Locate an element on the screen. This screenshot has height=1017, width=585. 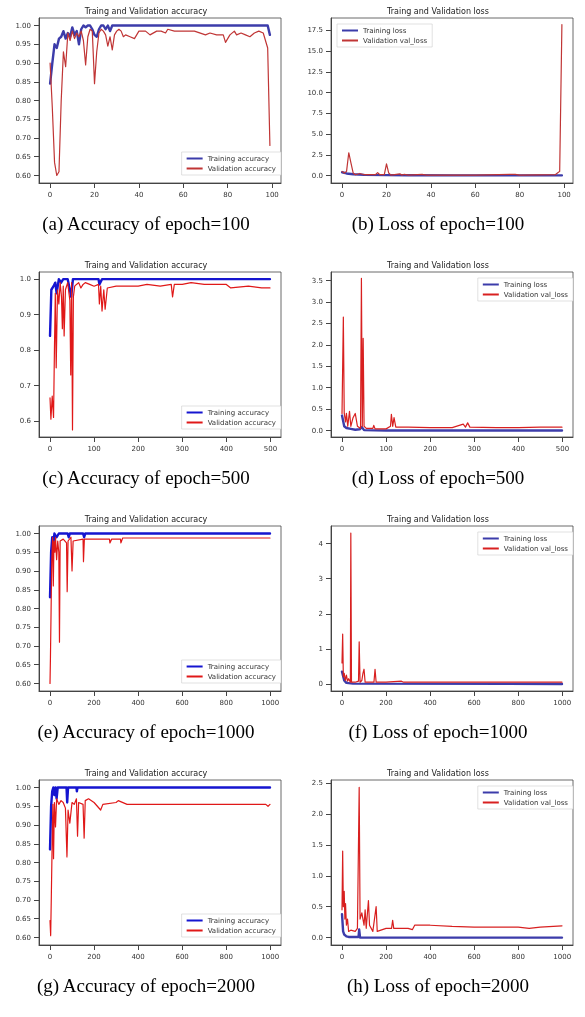
text: (g) Accuracy of epoch=2000 is located at coordinates (146, 986).